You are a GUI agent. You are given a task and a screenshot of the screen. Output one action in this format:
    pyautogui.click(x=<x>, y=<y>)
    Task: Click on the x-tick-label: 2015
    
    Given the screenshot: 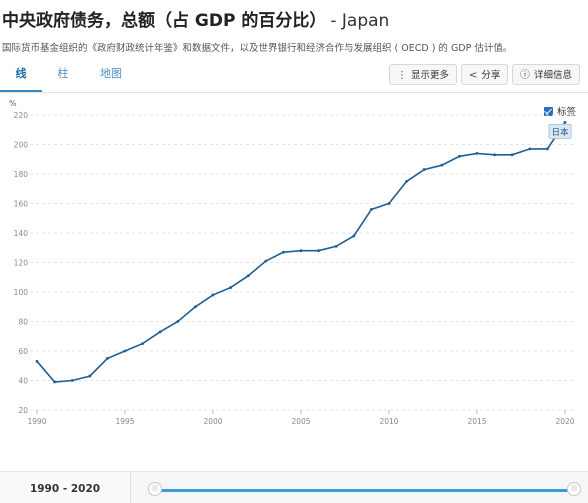 What is the action you would take?
    pyautogui.click(x=476, y=421)
    